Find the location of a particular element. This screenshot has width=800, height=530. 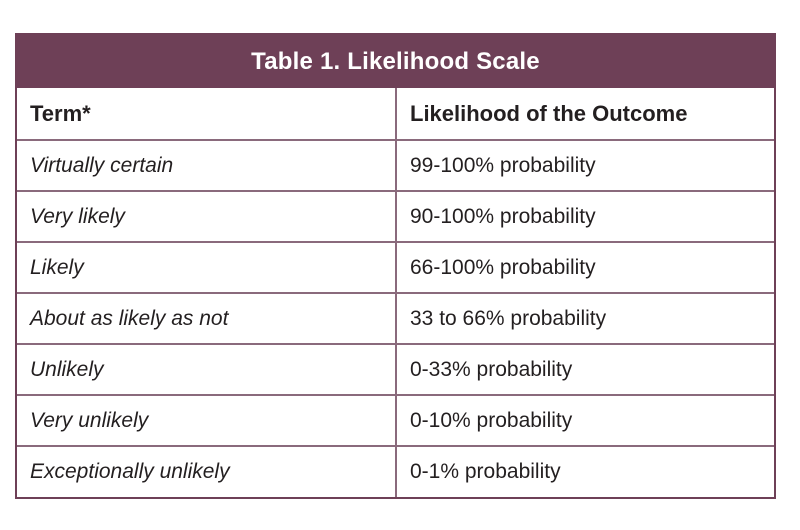

table-row: Likely 66-100% probability is located at coordinates (395, 268).